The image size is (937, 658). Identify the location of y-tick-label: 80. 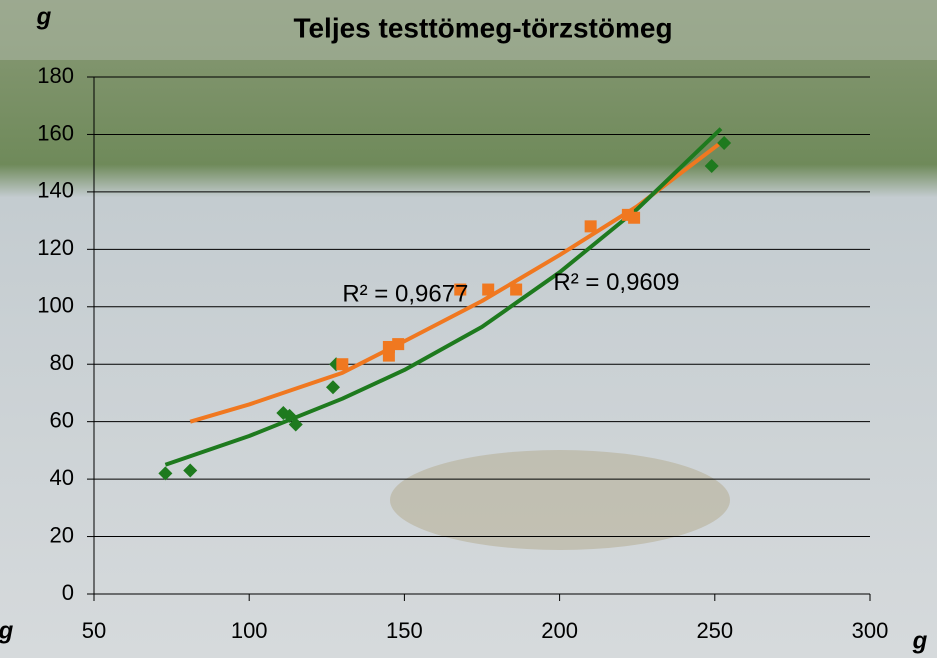
(62, 362).